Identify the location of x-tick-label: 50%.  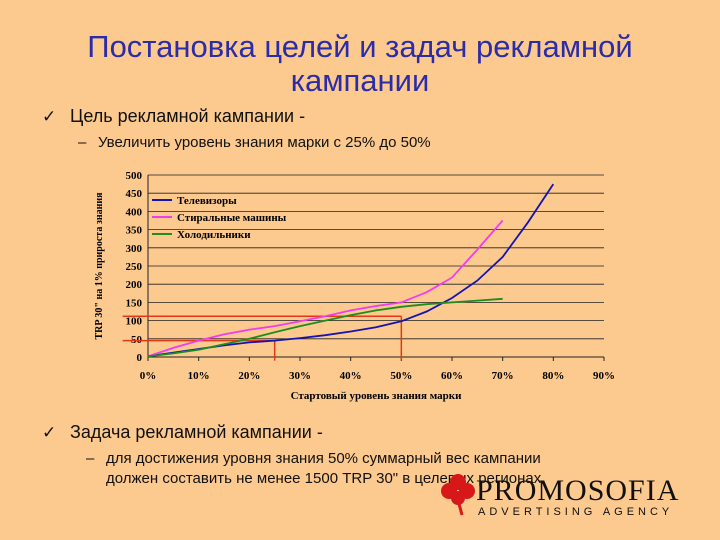
(401, 376).